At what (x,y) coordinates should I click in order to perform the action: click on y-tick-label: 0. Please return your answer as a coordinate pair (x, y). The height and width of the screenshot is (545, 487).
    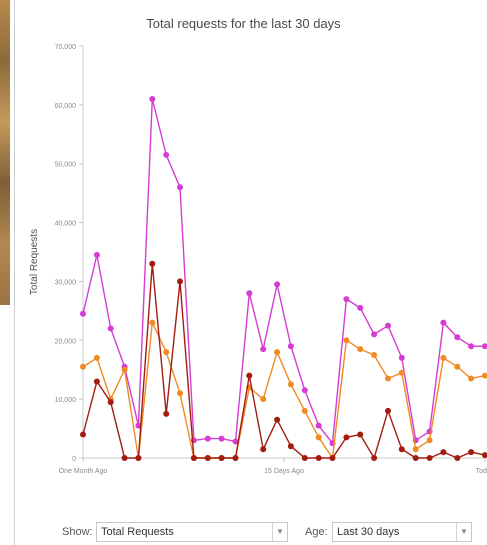
    Looking at the image, I should click on (74, 459).